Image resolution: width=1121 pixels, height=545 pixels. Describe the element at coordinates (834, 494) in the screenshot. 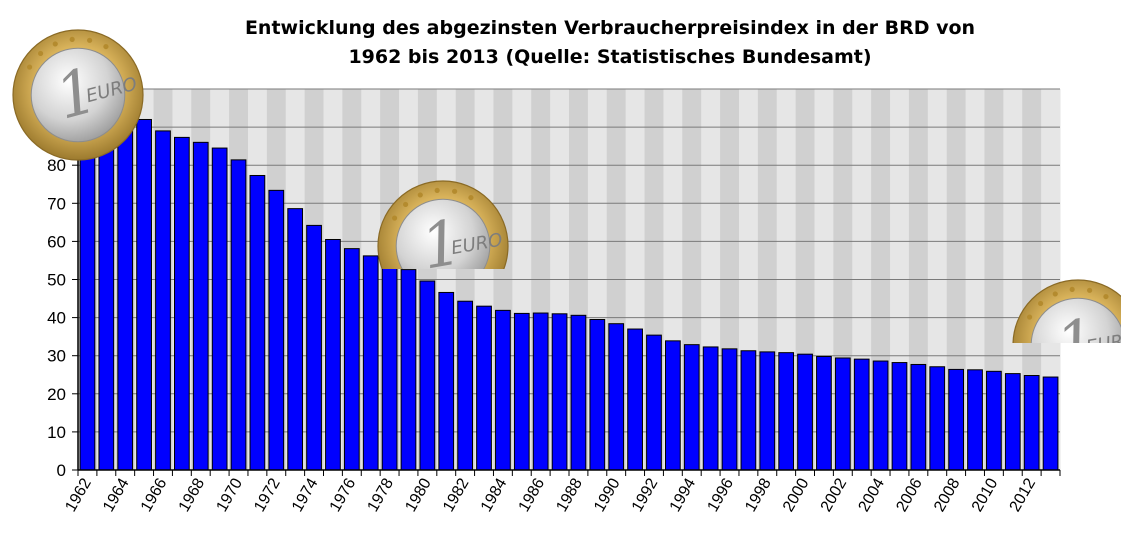

I see `x-tick-label: 2002` at that location.